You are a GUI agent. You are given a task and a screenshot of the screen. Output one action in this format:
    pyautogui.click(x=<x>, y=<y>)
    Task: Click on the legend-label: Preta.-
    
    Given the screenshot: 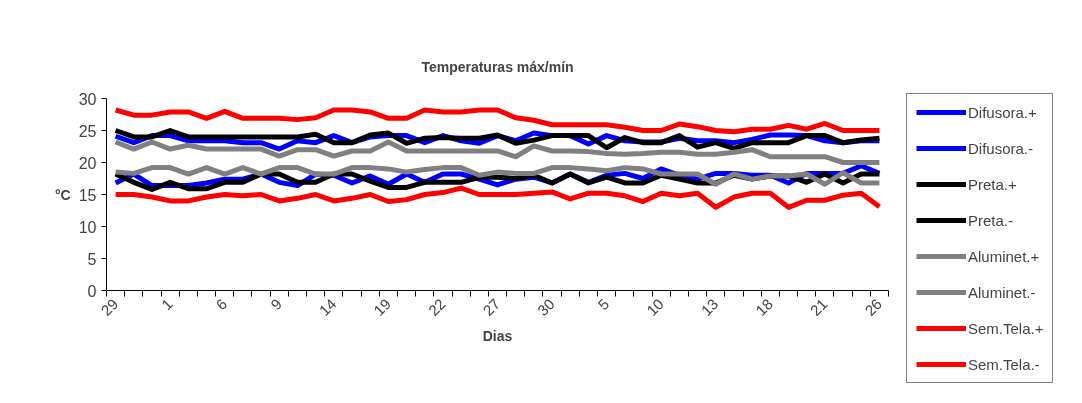 What is the action you would take?
    pyautogui.click(x=991, y=220)
    